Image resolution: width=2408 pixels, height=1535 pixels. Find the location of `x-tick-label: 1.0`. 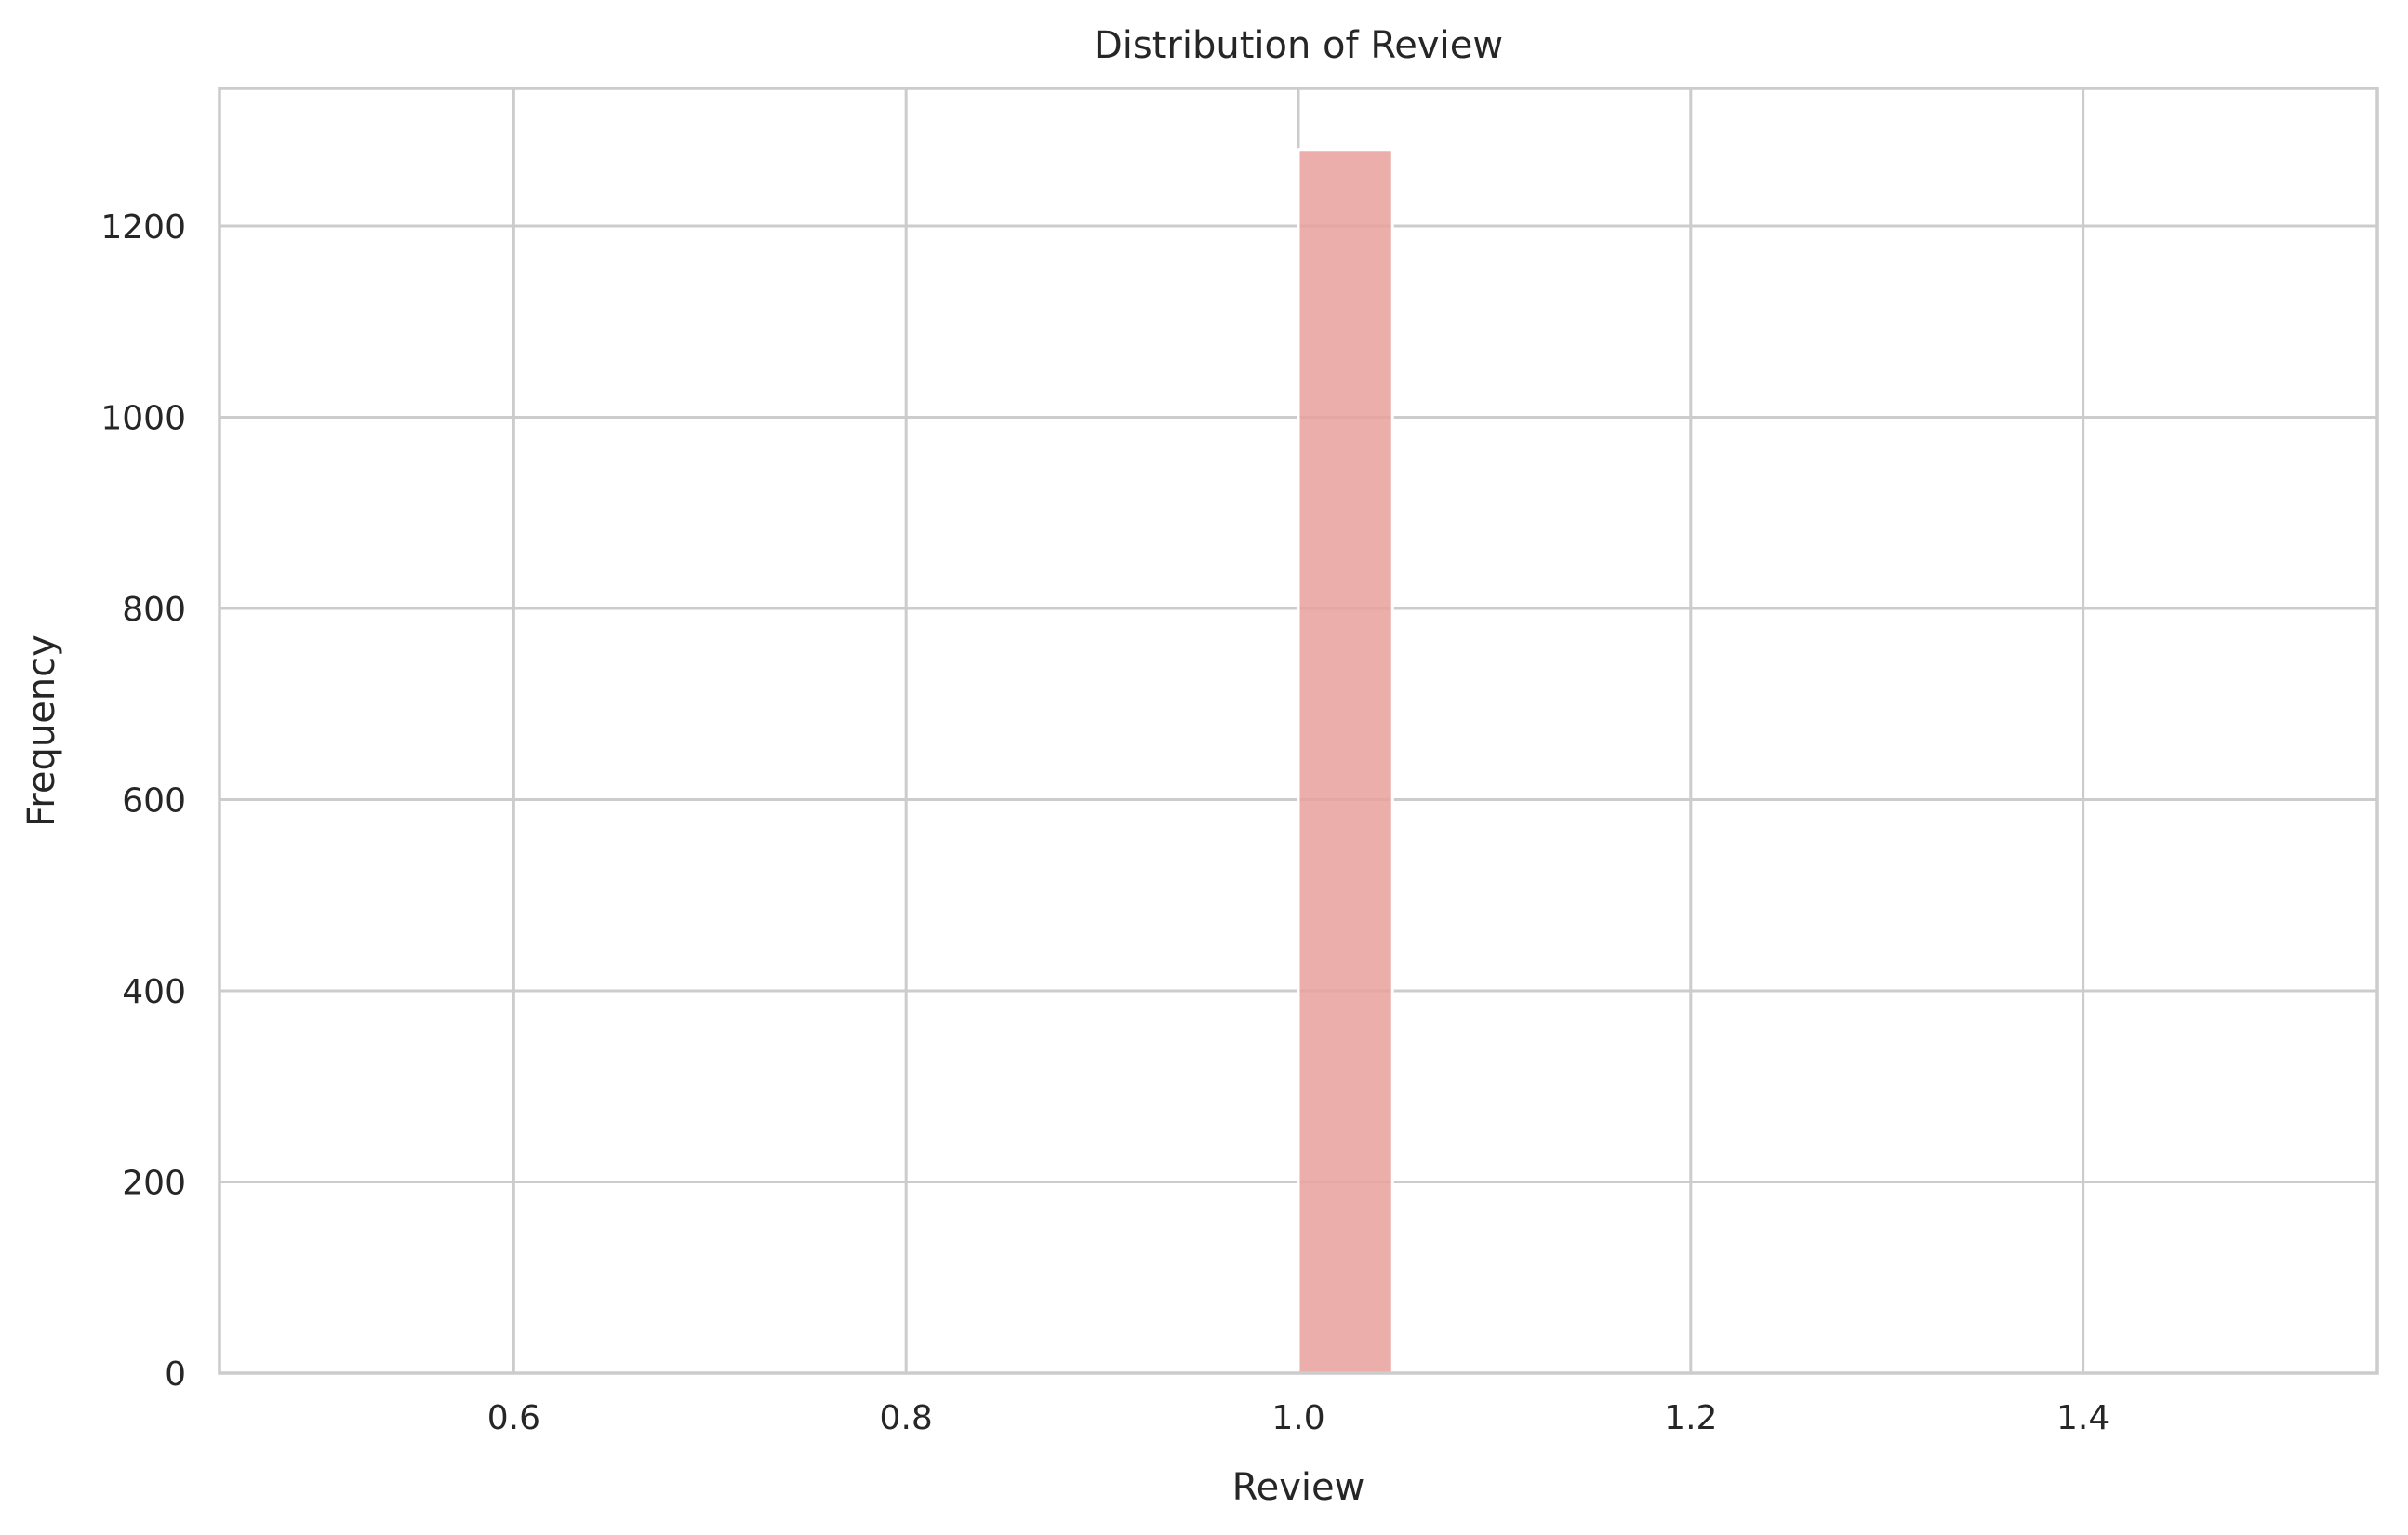

x-tick-label: 1.0 is located at coordinates (1297, 1418).